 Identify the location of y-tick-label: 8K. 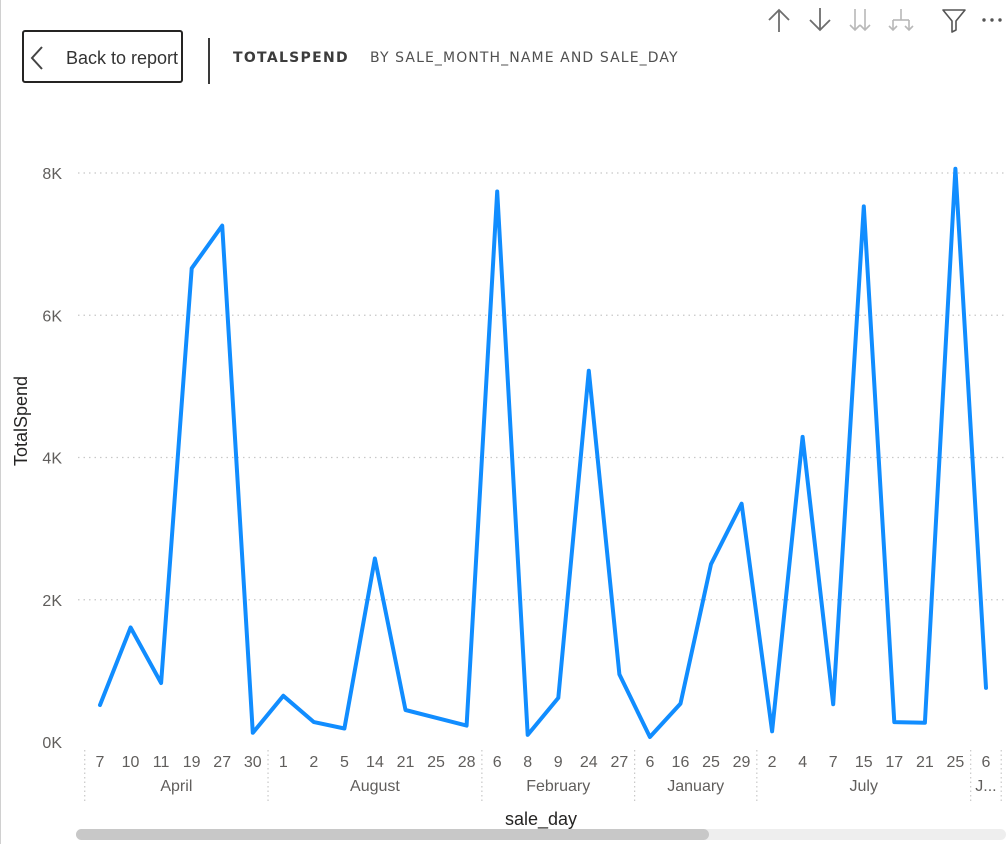
(52, 174).